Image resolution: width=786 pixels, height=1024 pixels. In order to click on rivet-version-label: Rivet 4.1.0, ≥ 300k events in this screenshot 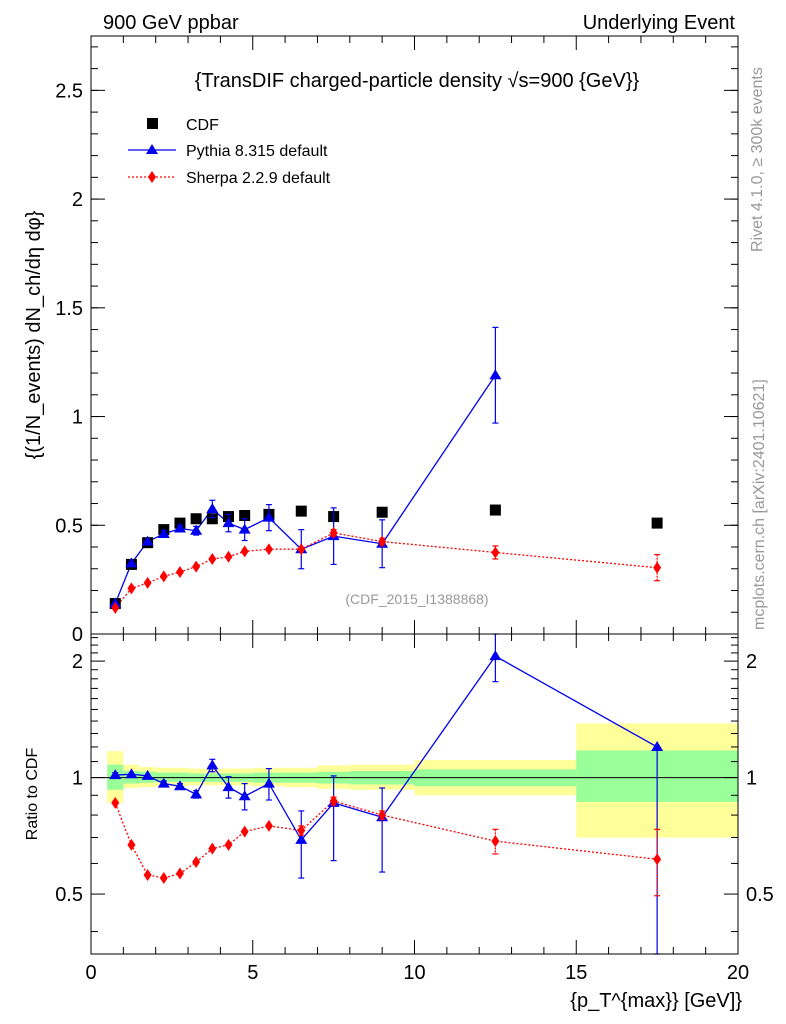, I will do `click(757, 159)`.